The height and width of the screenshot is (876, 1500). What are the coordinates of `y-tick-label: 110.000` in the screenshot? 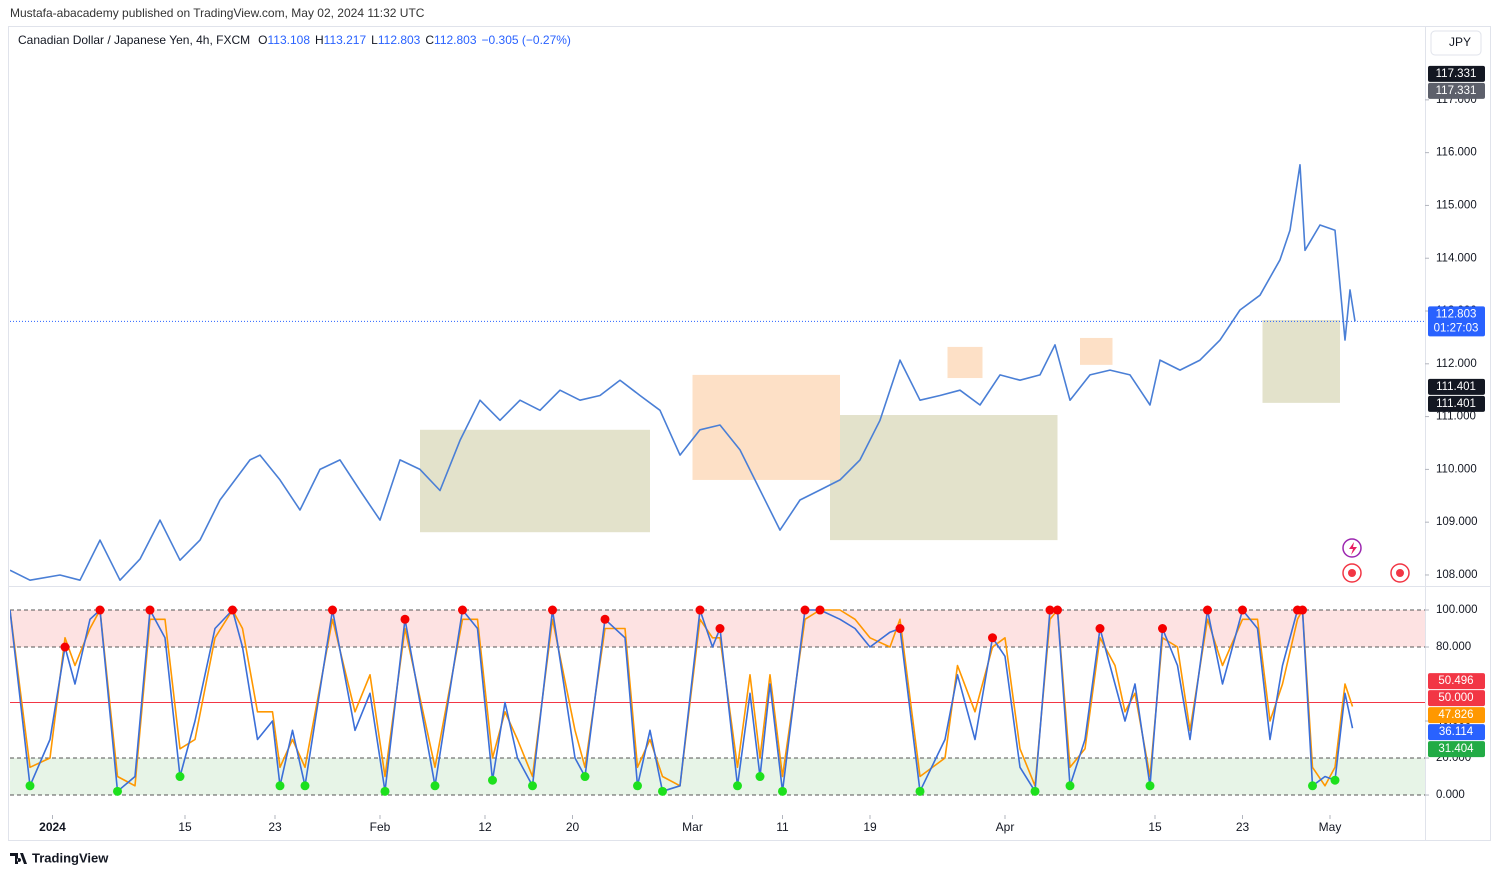 It's located at (1456, 469).